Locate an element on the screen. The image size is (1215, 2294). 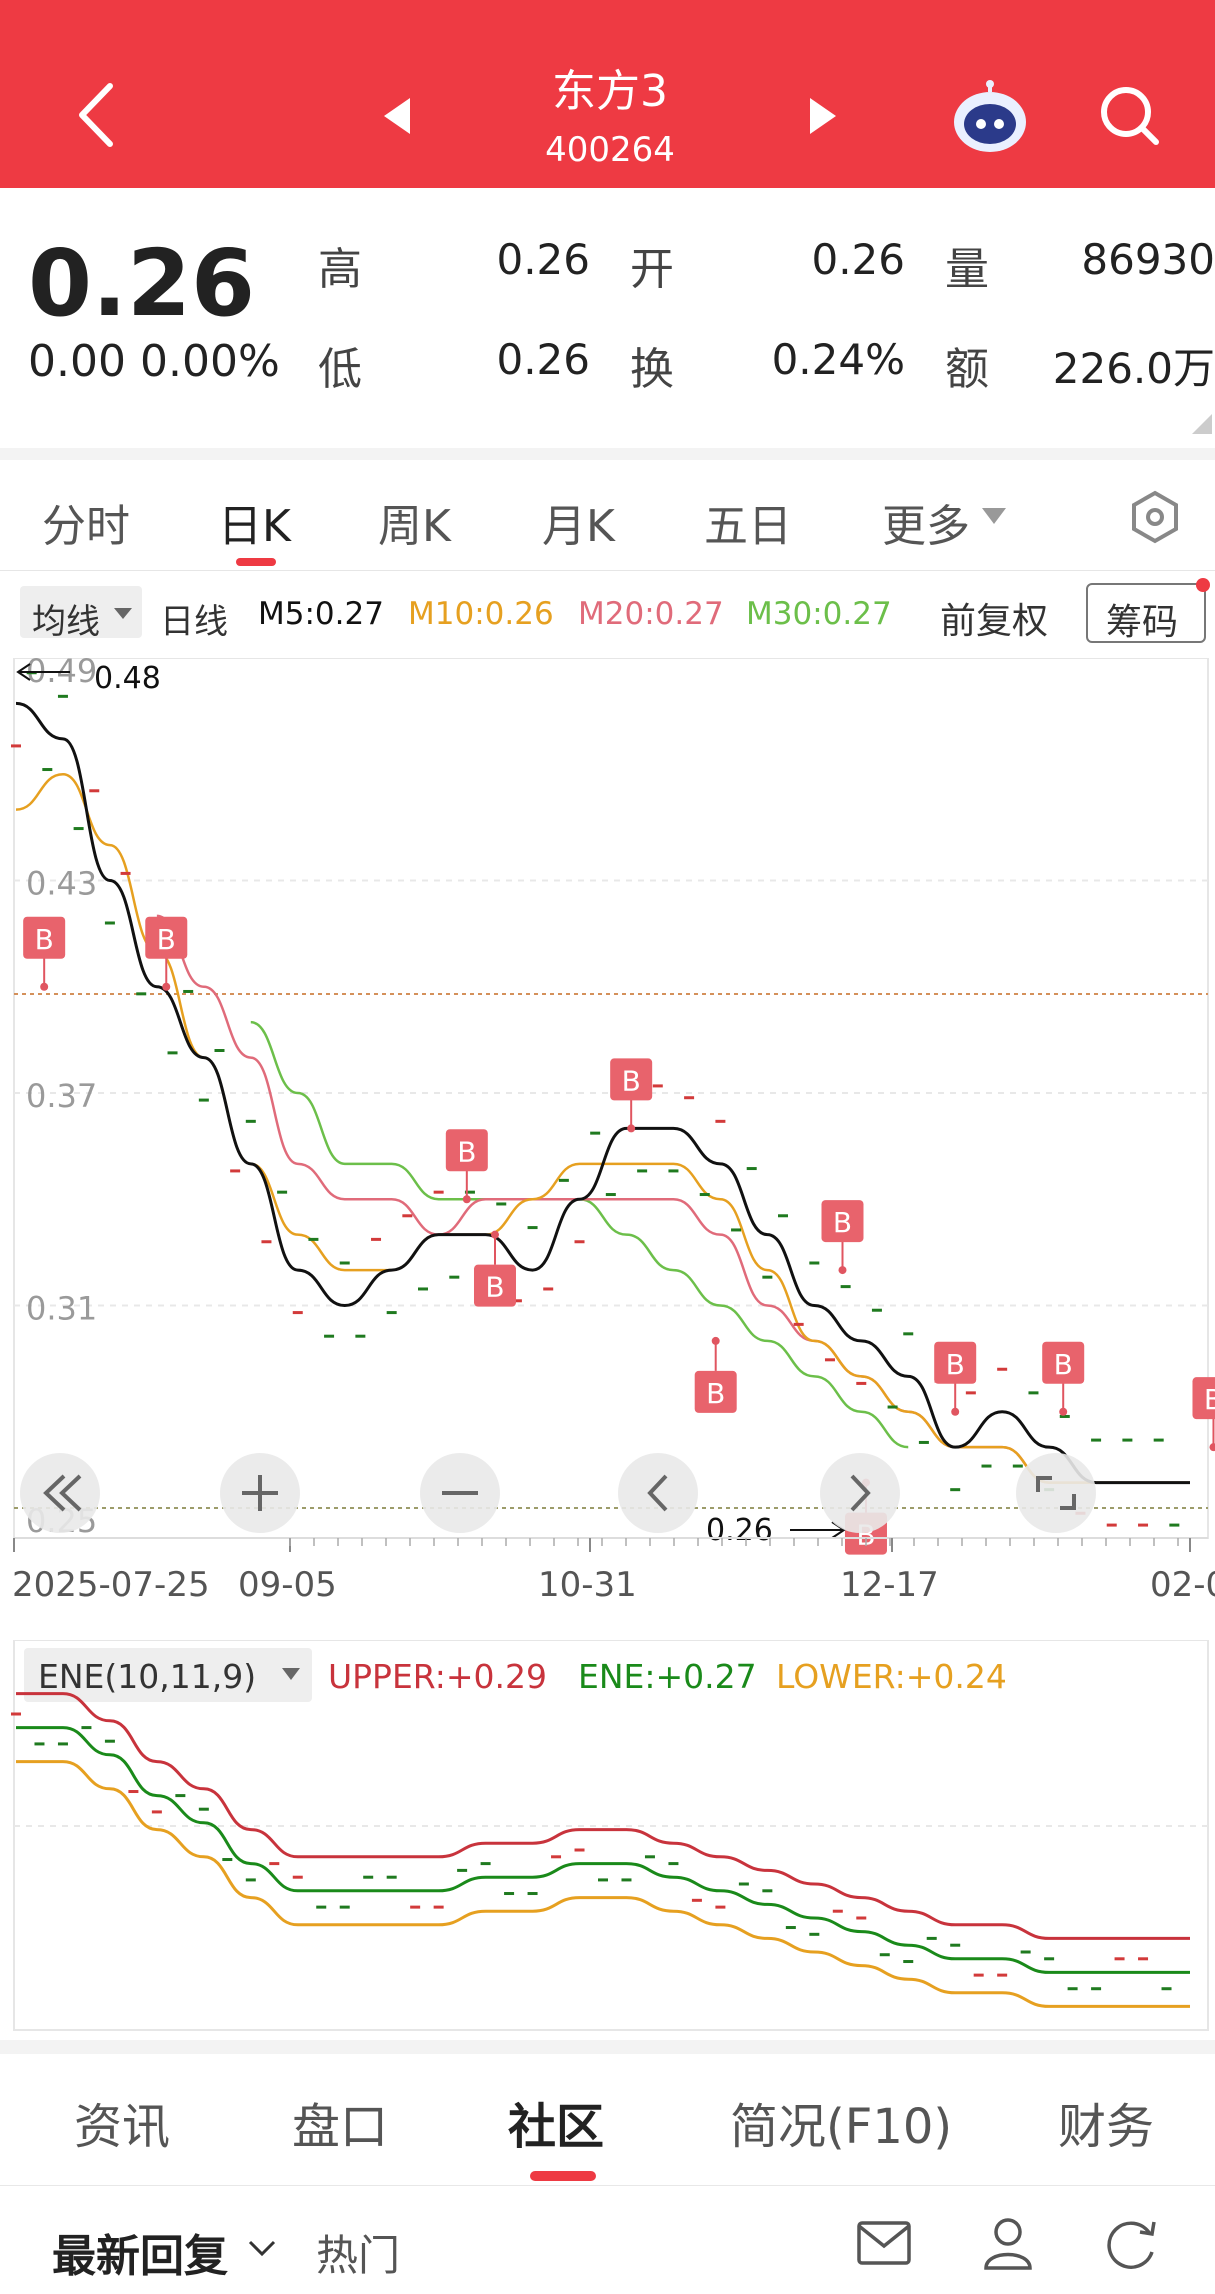
high-label: 高 is located at coordinates (340, 269).